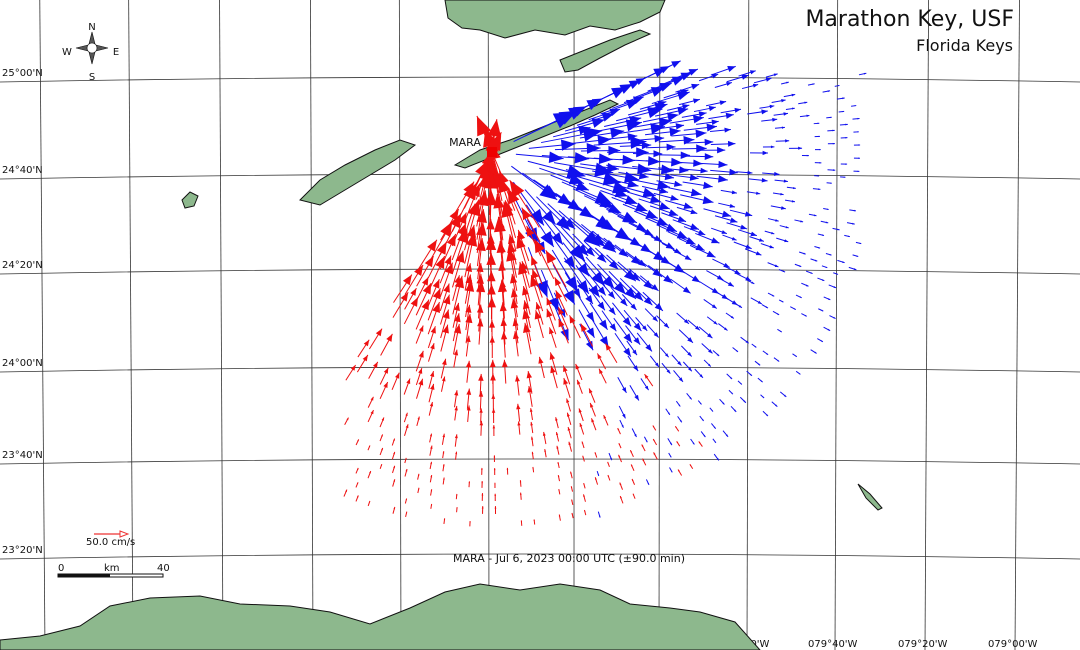 The width and height of the screenshot is (1080, 650). Describe the element at coordinates (92, 48) in the screenshot. I see `compass-center` at that location.